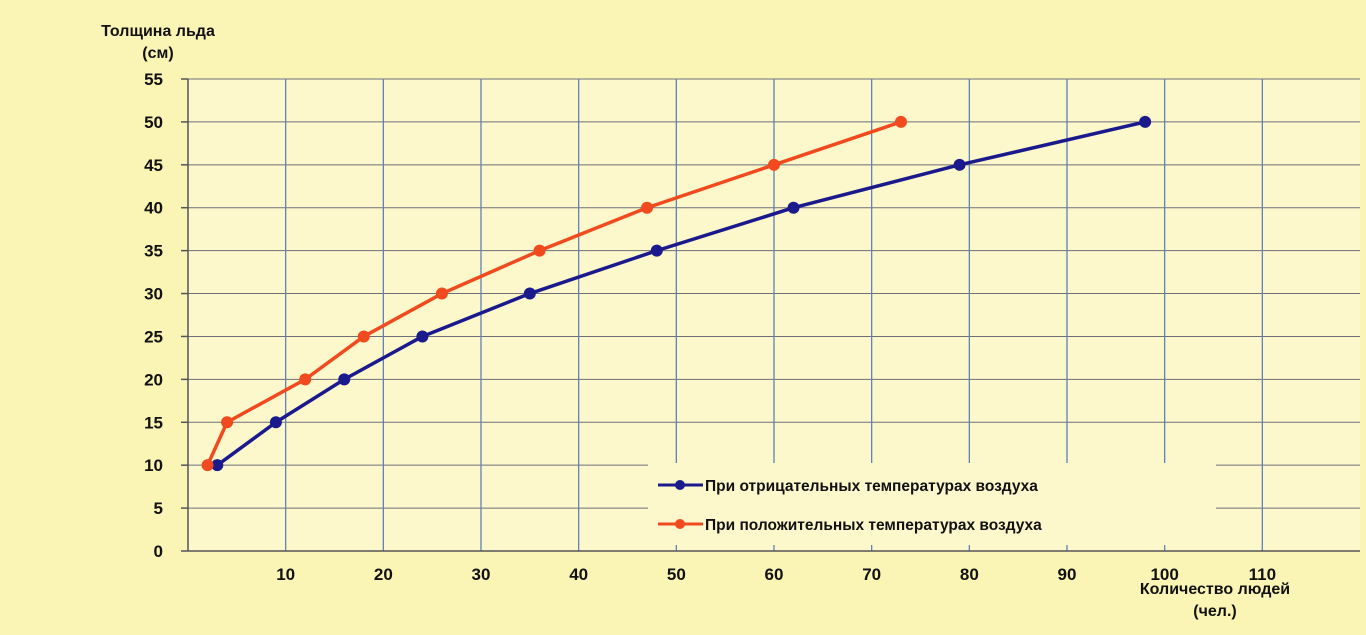  I want to click on legend-box, so click(932, 504).